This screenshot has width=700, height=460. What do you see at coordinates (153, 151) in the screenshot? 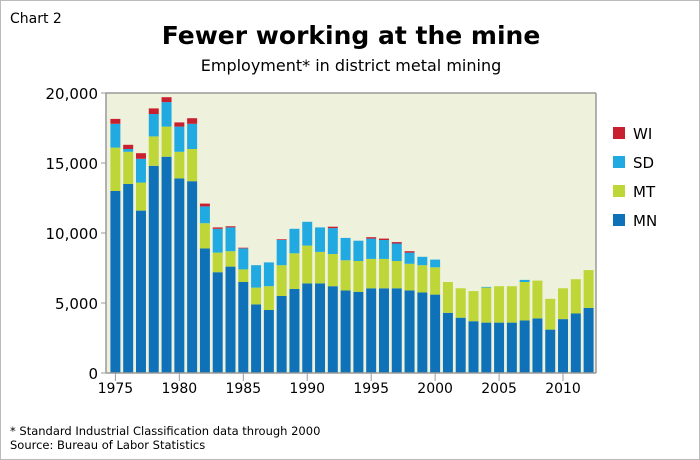
I see `bar-mt-1978` at bounding box center [153, 151].